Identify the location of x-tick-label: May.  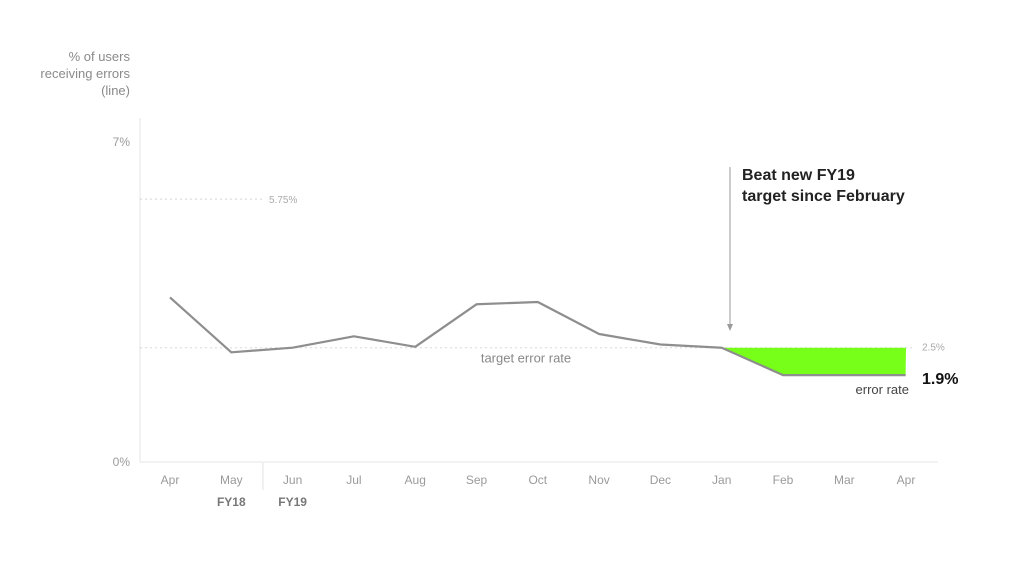
(231, 480).